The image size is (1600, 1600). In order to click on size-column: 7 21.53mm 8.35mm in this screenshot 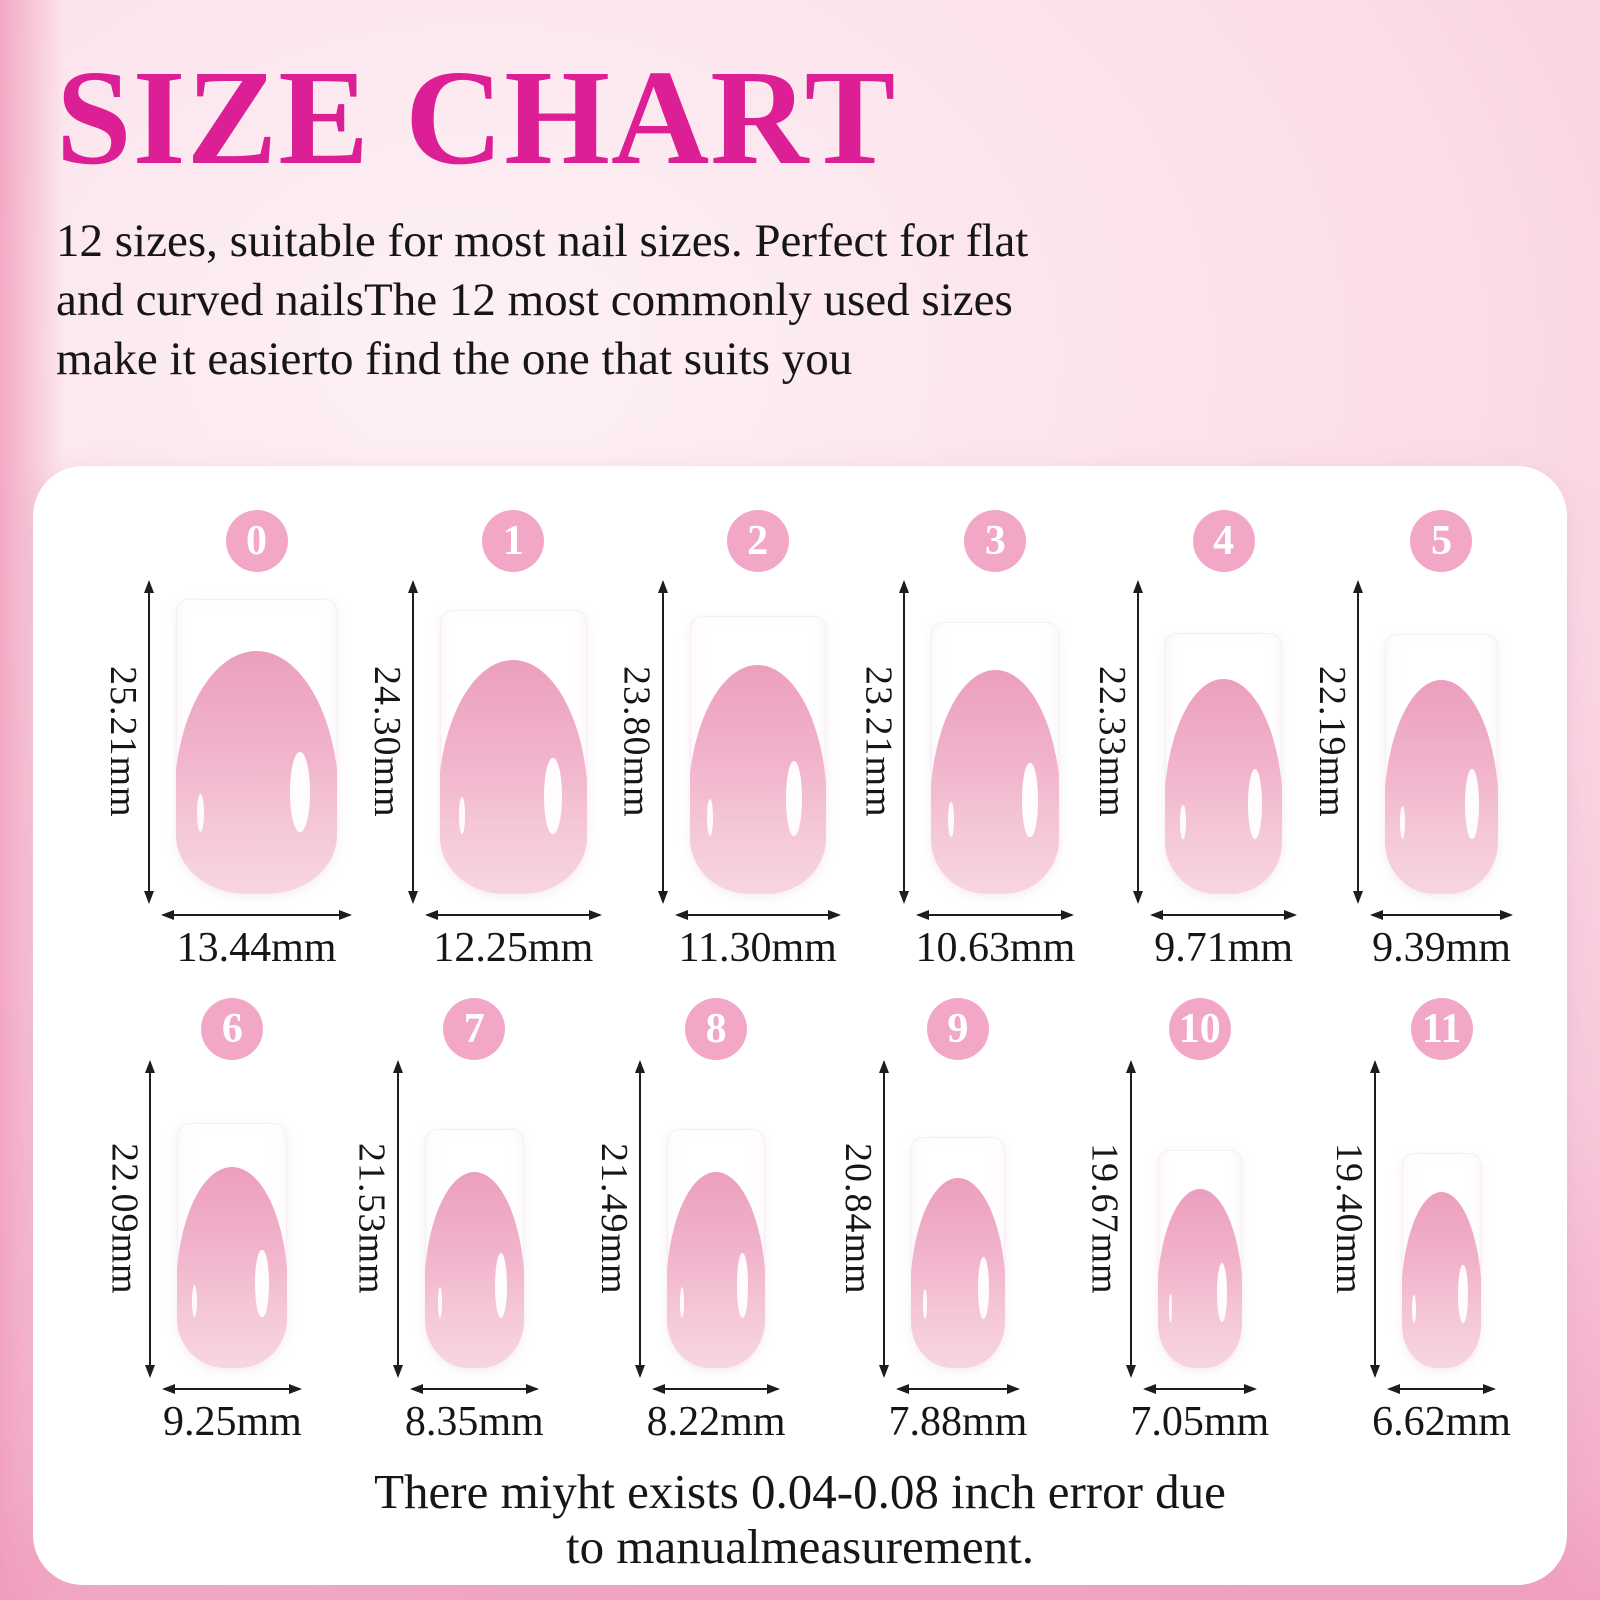, I will do `click(437, 1222)`.